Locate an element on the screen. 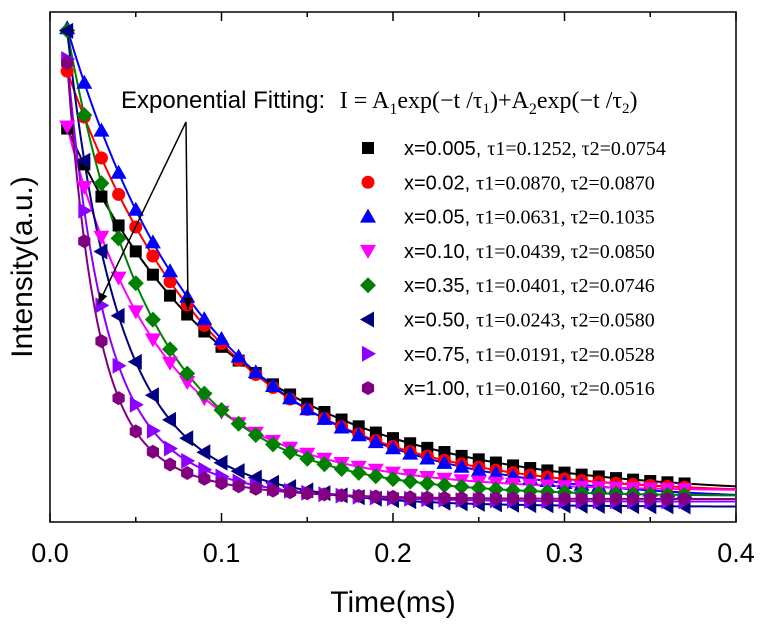  legend-tau-label: τ1=0.1252, τ2=0.0754 is located at coordinates (576, 149).